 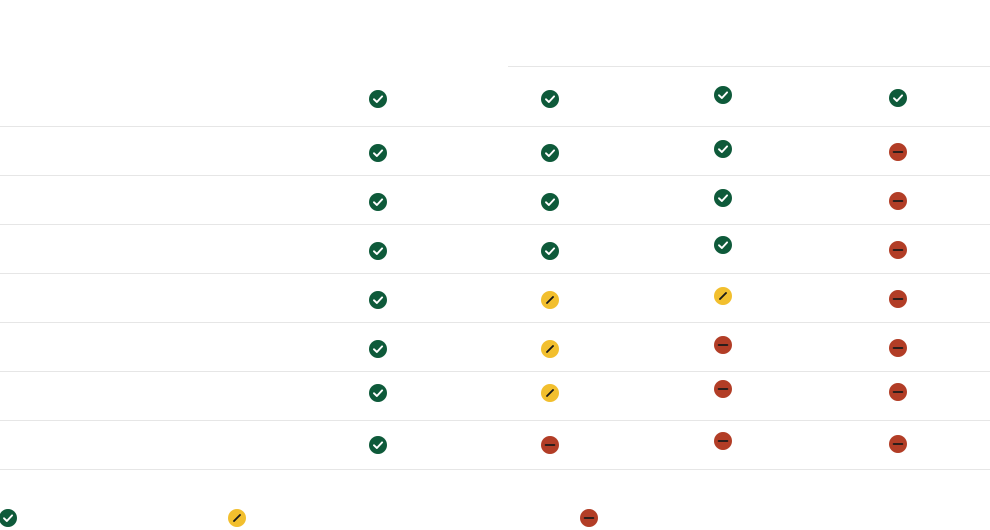 What do you see at coordinates (495, 519) in the screenshot?
I see `legend` at bounding box center [495, 519].